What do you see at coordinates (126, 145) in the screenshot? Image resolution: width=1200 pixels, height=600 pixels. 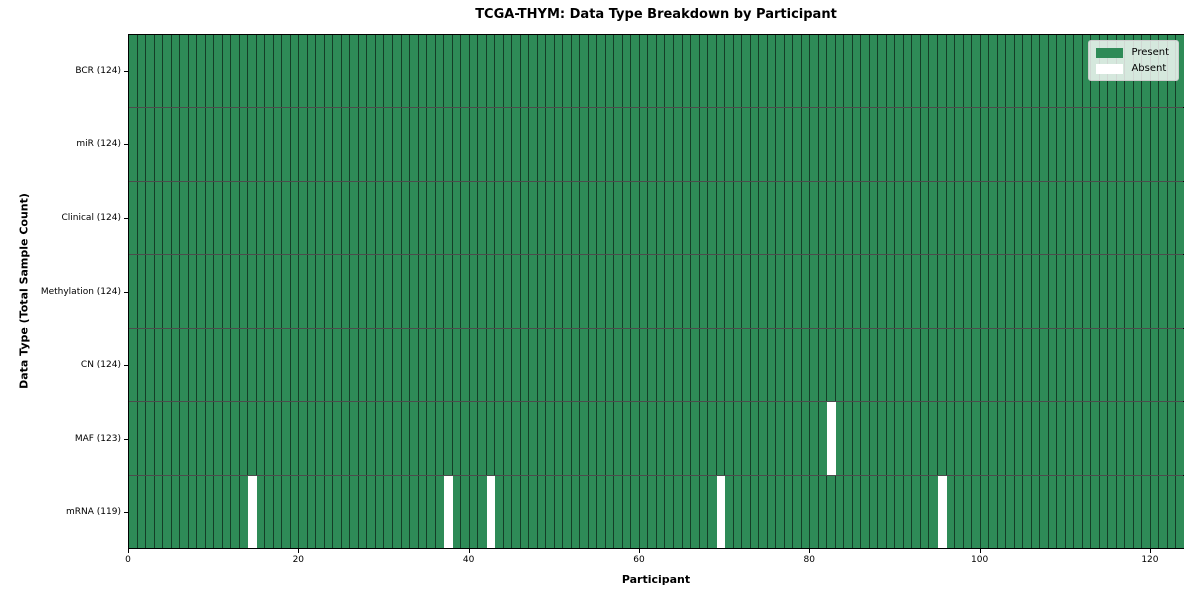 I see `y-tick-mark` at bounding box center [126, 145].